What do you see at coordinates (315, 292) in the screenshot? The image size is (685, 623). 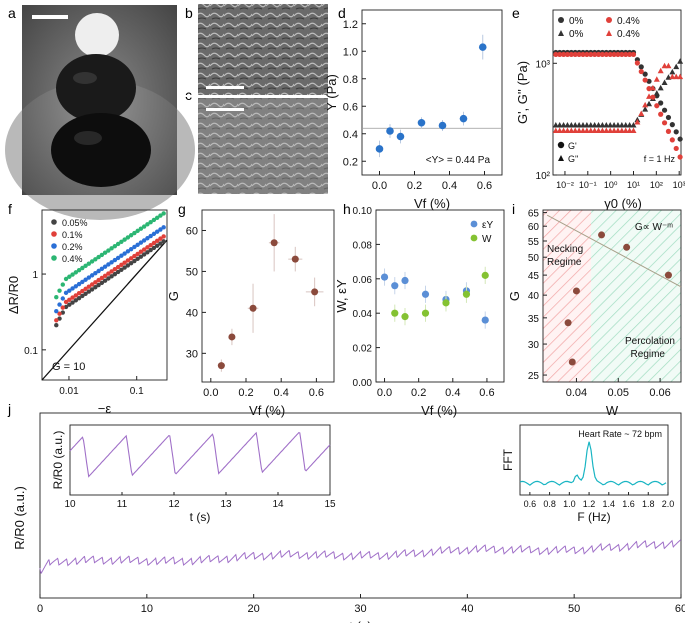 I see `g-point` at bounding box center [315, 292].